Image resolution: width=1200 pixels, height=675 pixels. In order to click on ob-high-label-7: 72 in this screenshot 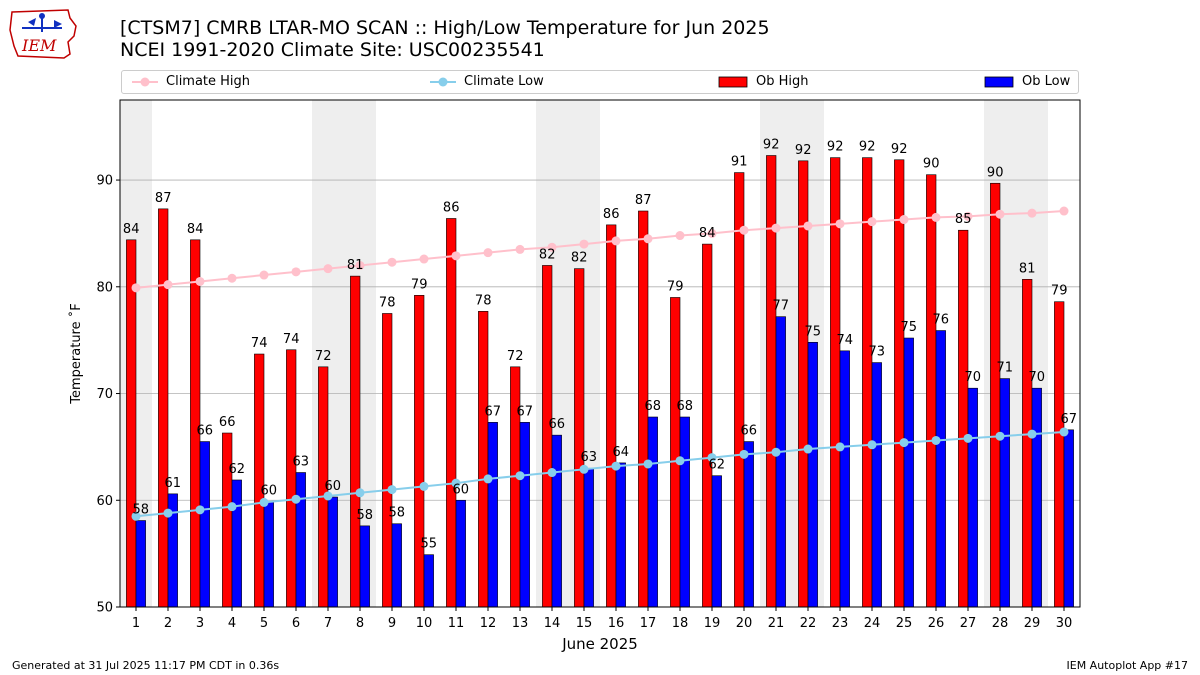, I will do `click(323, 356)`.